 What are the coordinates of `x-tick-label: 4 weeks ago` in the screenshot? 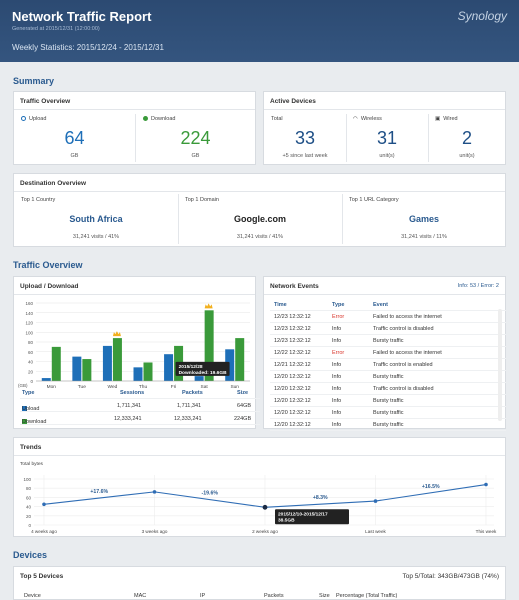 It's located at (44, 531).